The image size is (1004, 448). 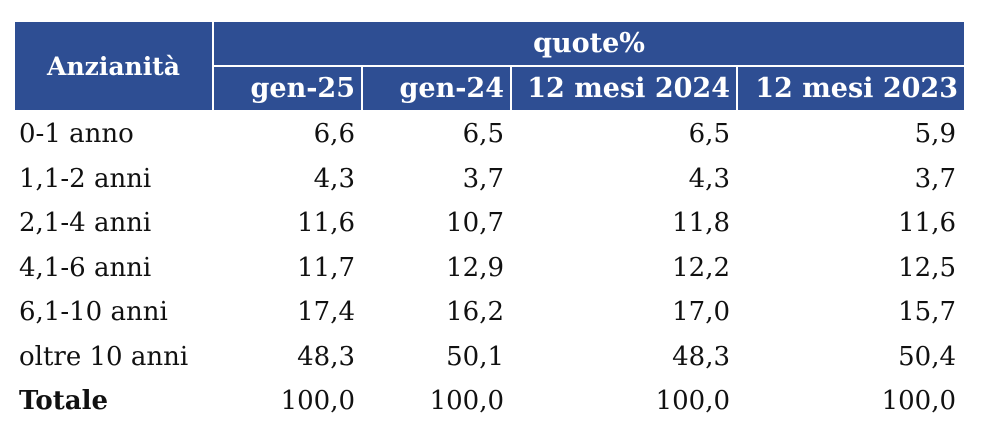 I want to click on column-header: 12 mesi 2023, so click(x=851, y=89).